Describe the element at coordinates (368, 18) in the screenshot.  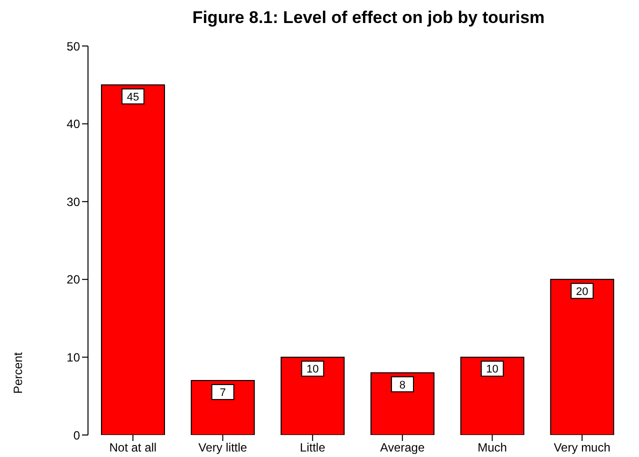
I see `chart-title: Figure 8.1: Level of effect on job by tourism` at that location.